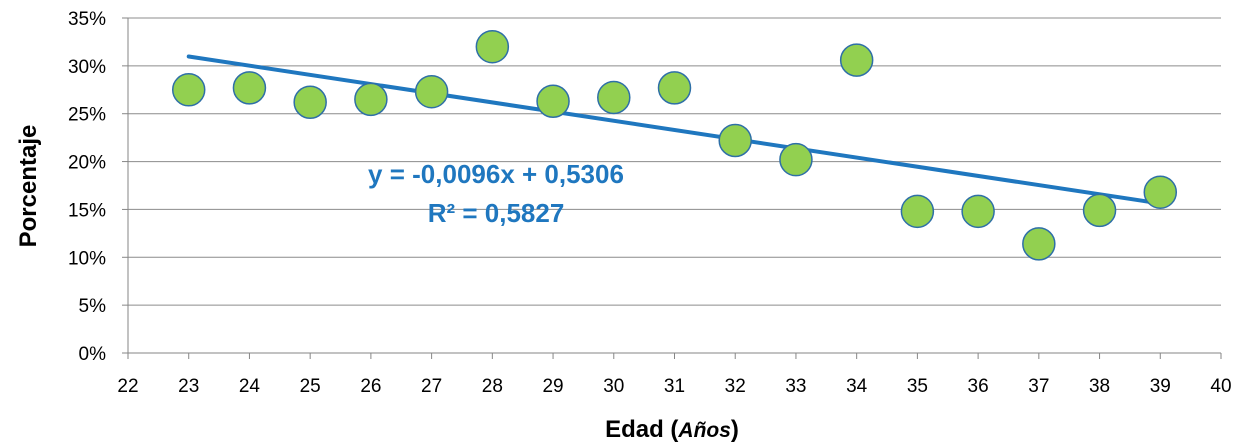  What do you see at coordinates (795, 386) in the screenshot?
I see `x-tick-label: 33` at bounding box center [795, 386].